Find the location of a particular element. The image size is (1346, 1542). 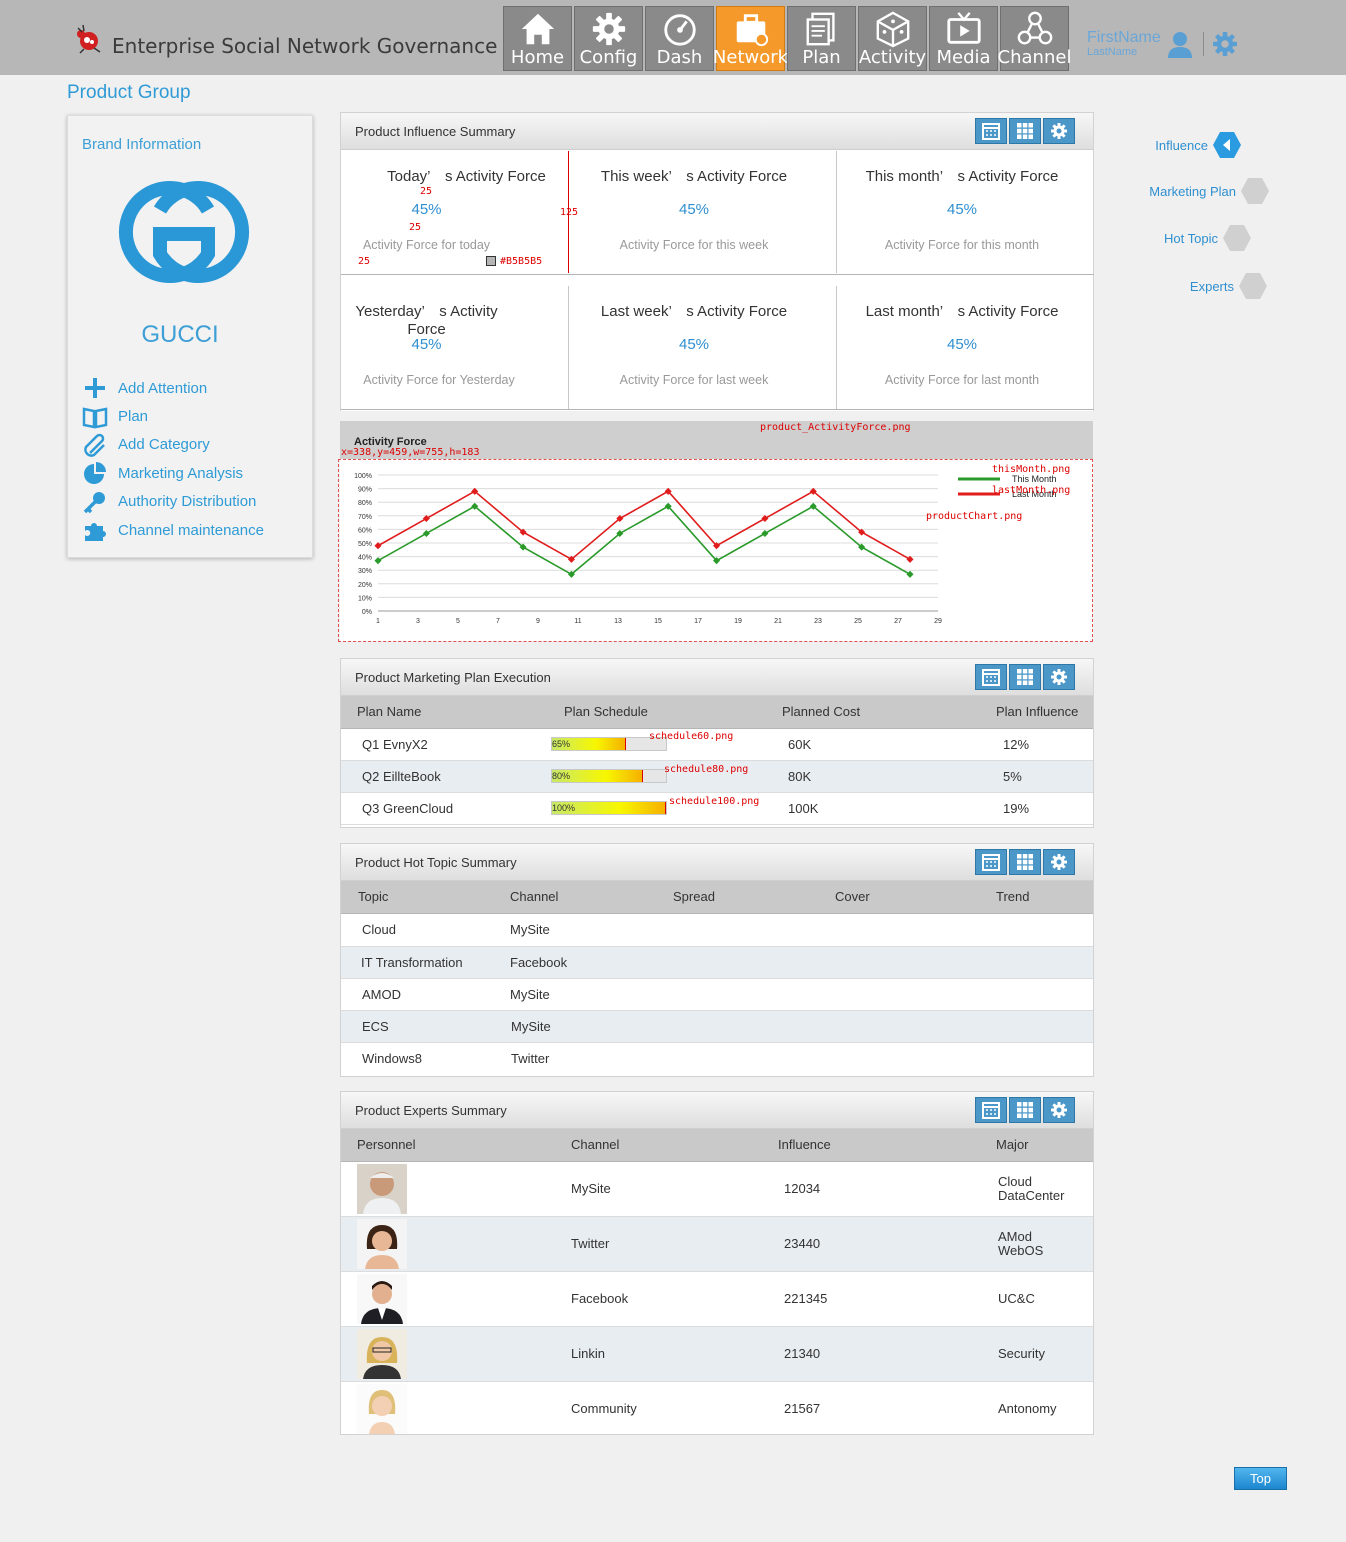

cell-value: 45% is located at coordinates (426, 209).